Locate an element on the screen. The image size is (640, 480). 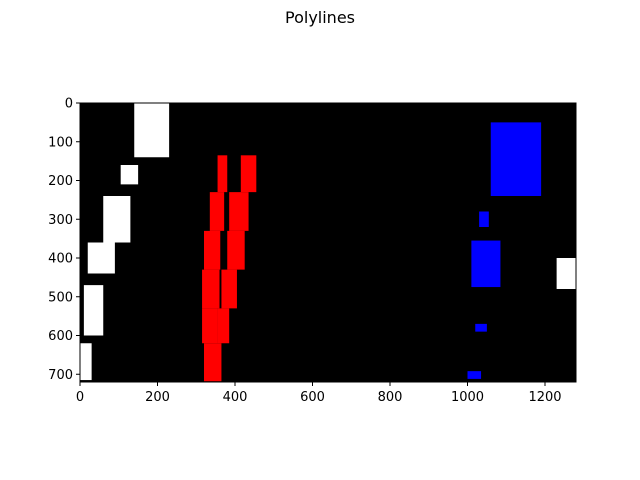
chart-title: Polylines is located at coordinates (320, 17).